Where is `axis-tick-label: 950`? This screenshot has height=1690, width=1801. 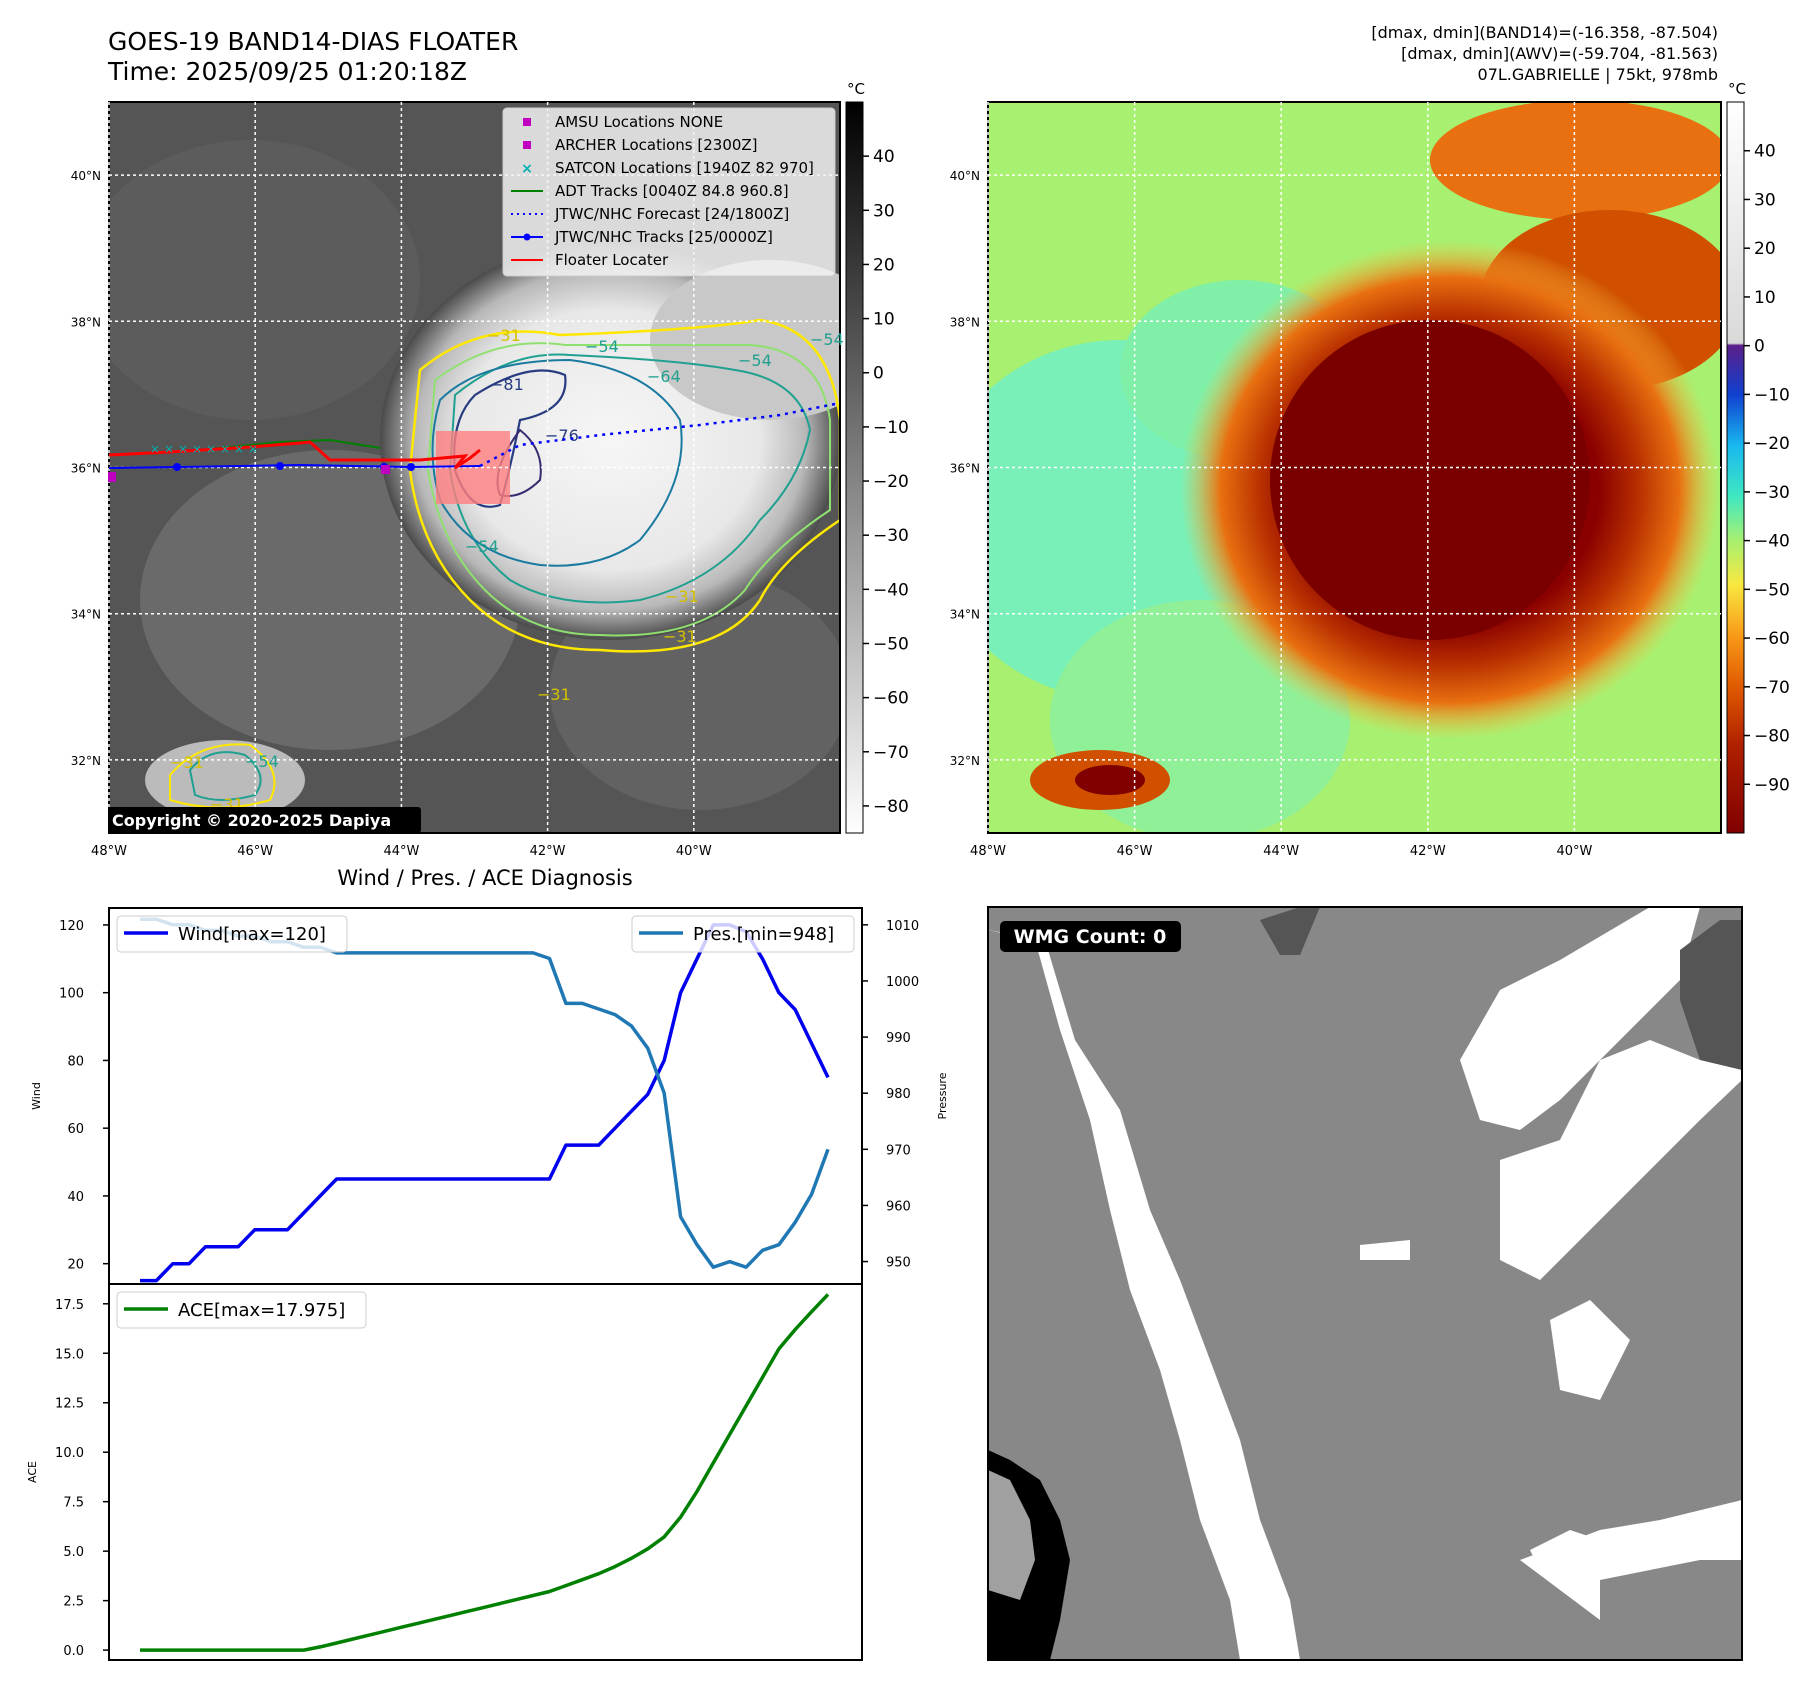
axis-tick-label: 950 is located at coordinates (898, 1263).